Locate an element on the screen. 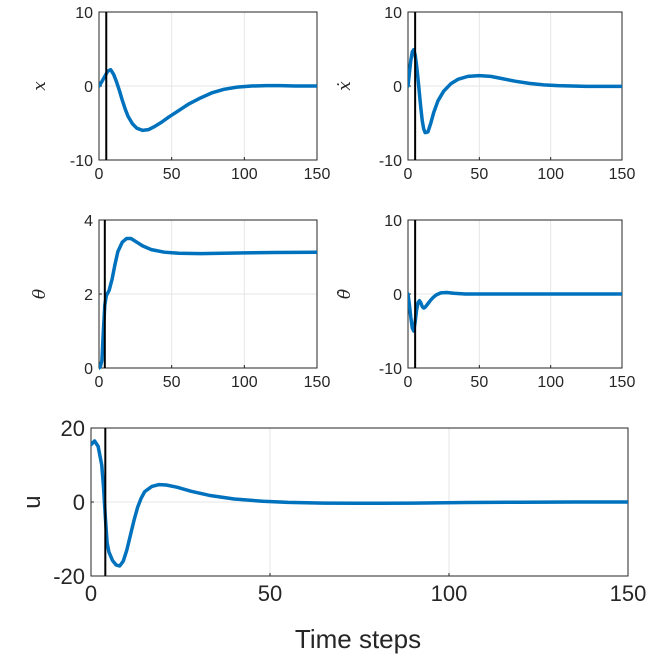  y-axis-label-u: u is located at coordinates (32, 501).